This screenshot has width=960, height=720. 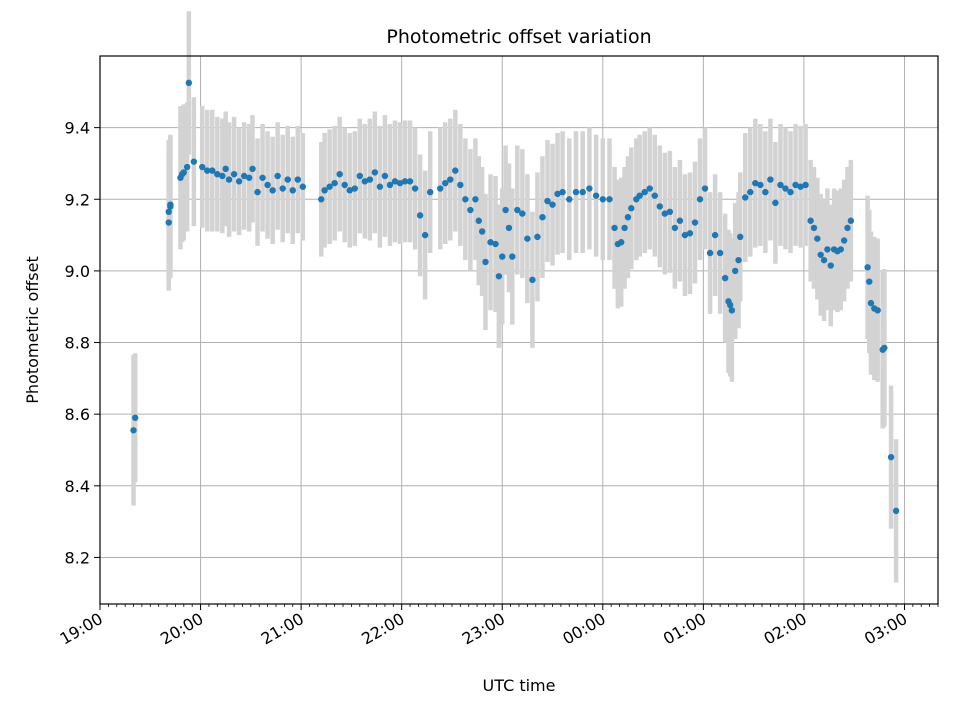 What do you see at coordinates (77, 271) in the screenshot?
I see `y-tick-label: 9.0` at bounding box center [77, 271].